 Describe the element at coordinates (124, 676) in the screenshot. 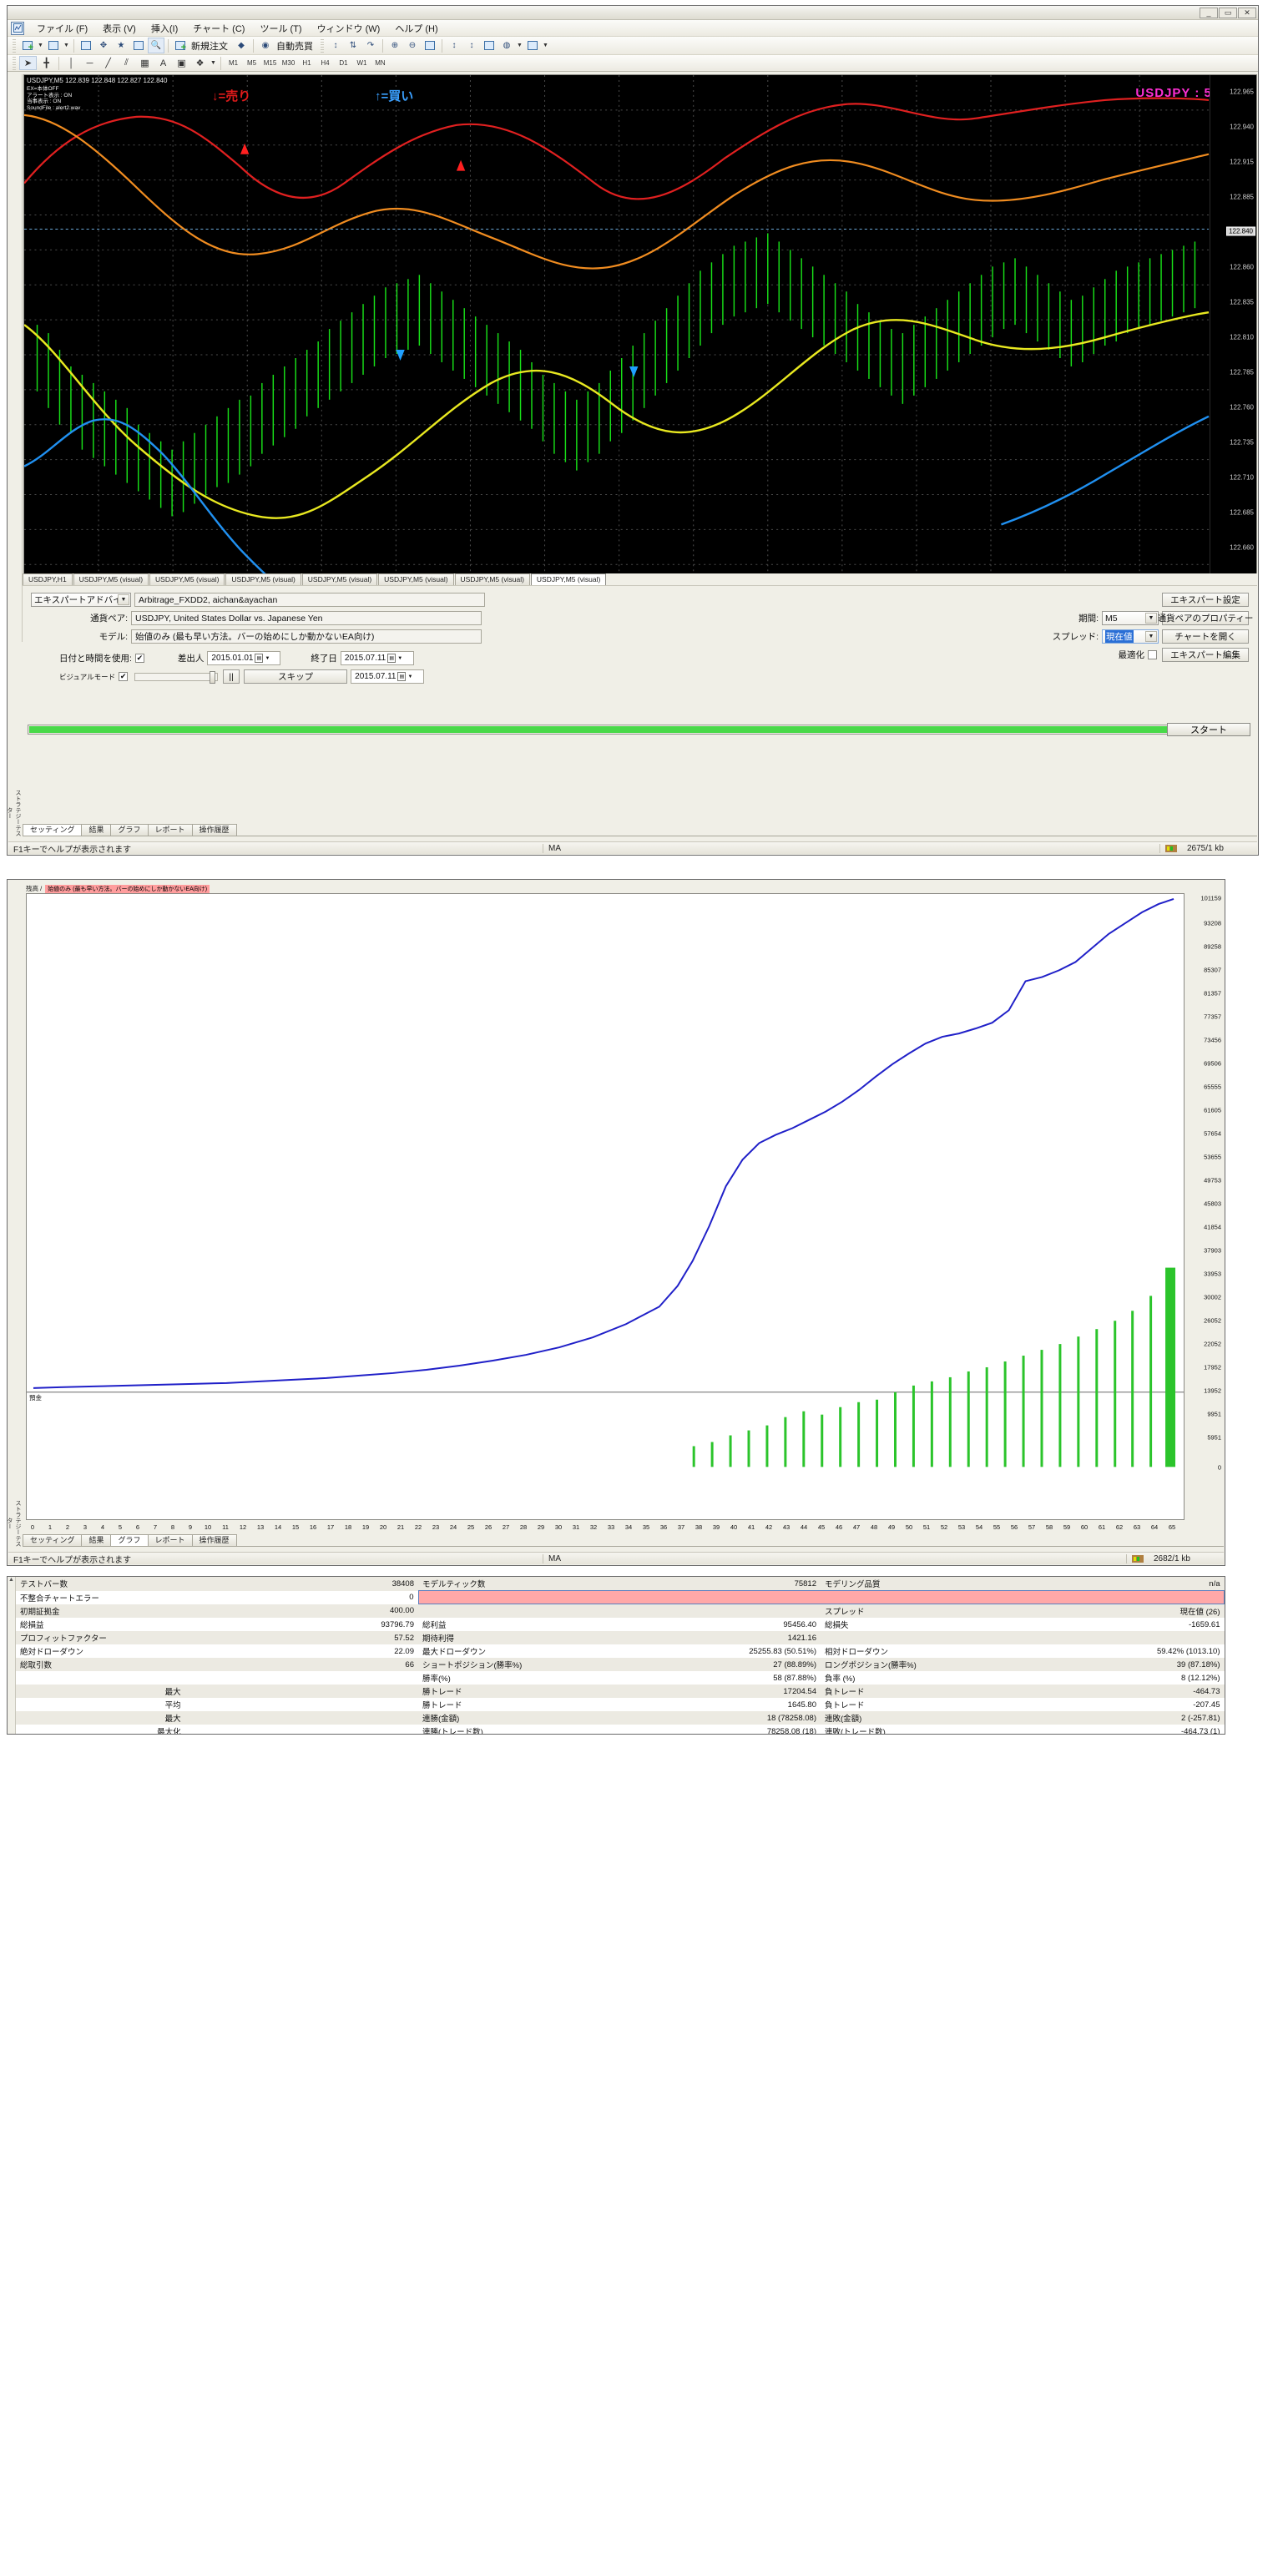

I see `visual-mode-checkbox: ✔` at that location.